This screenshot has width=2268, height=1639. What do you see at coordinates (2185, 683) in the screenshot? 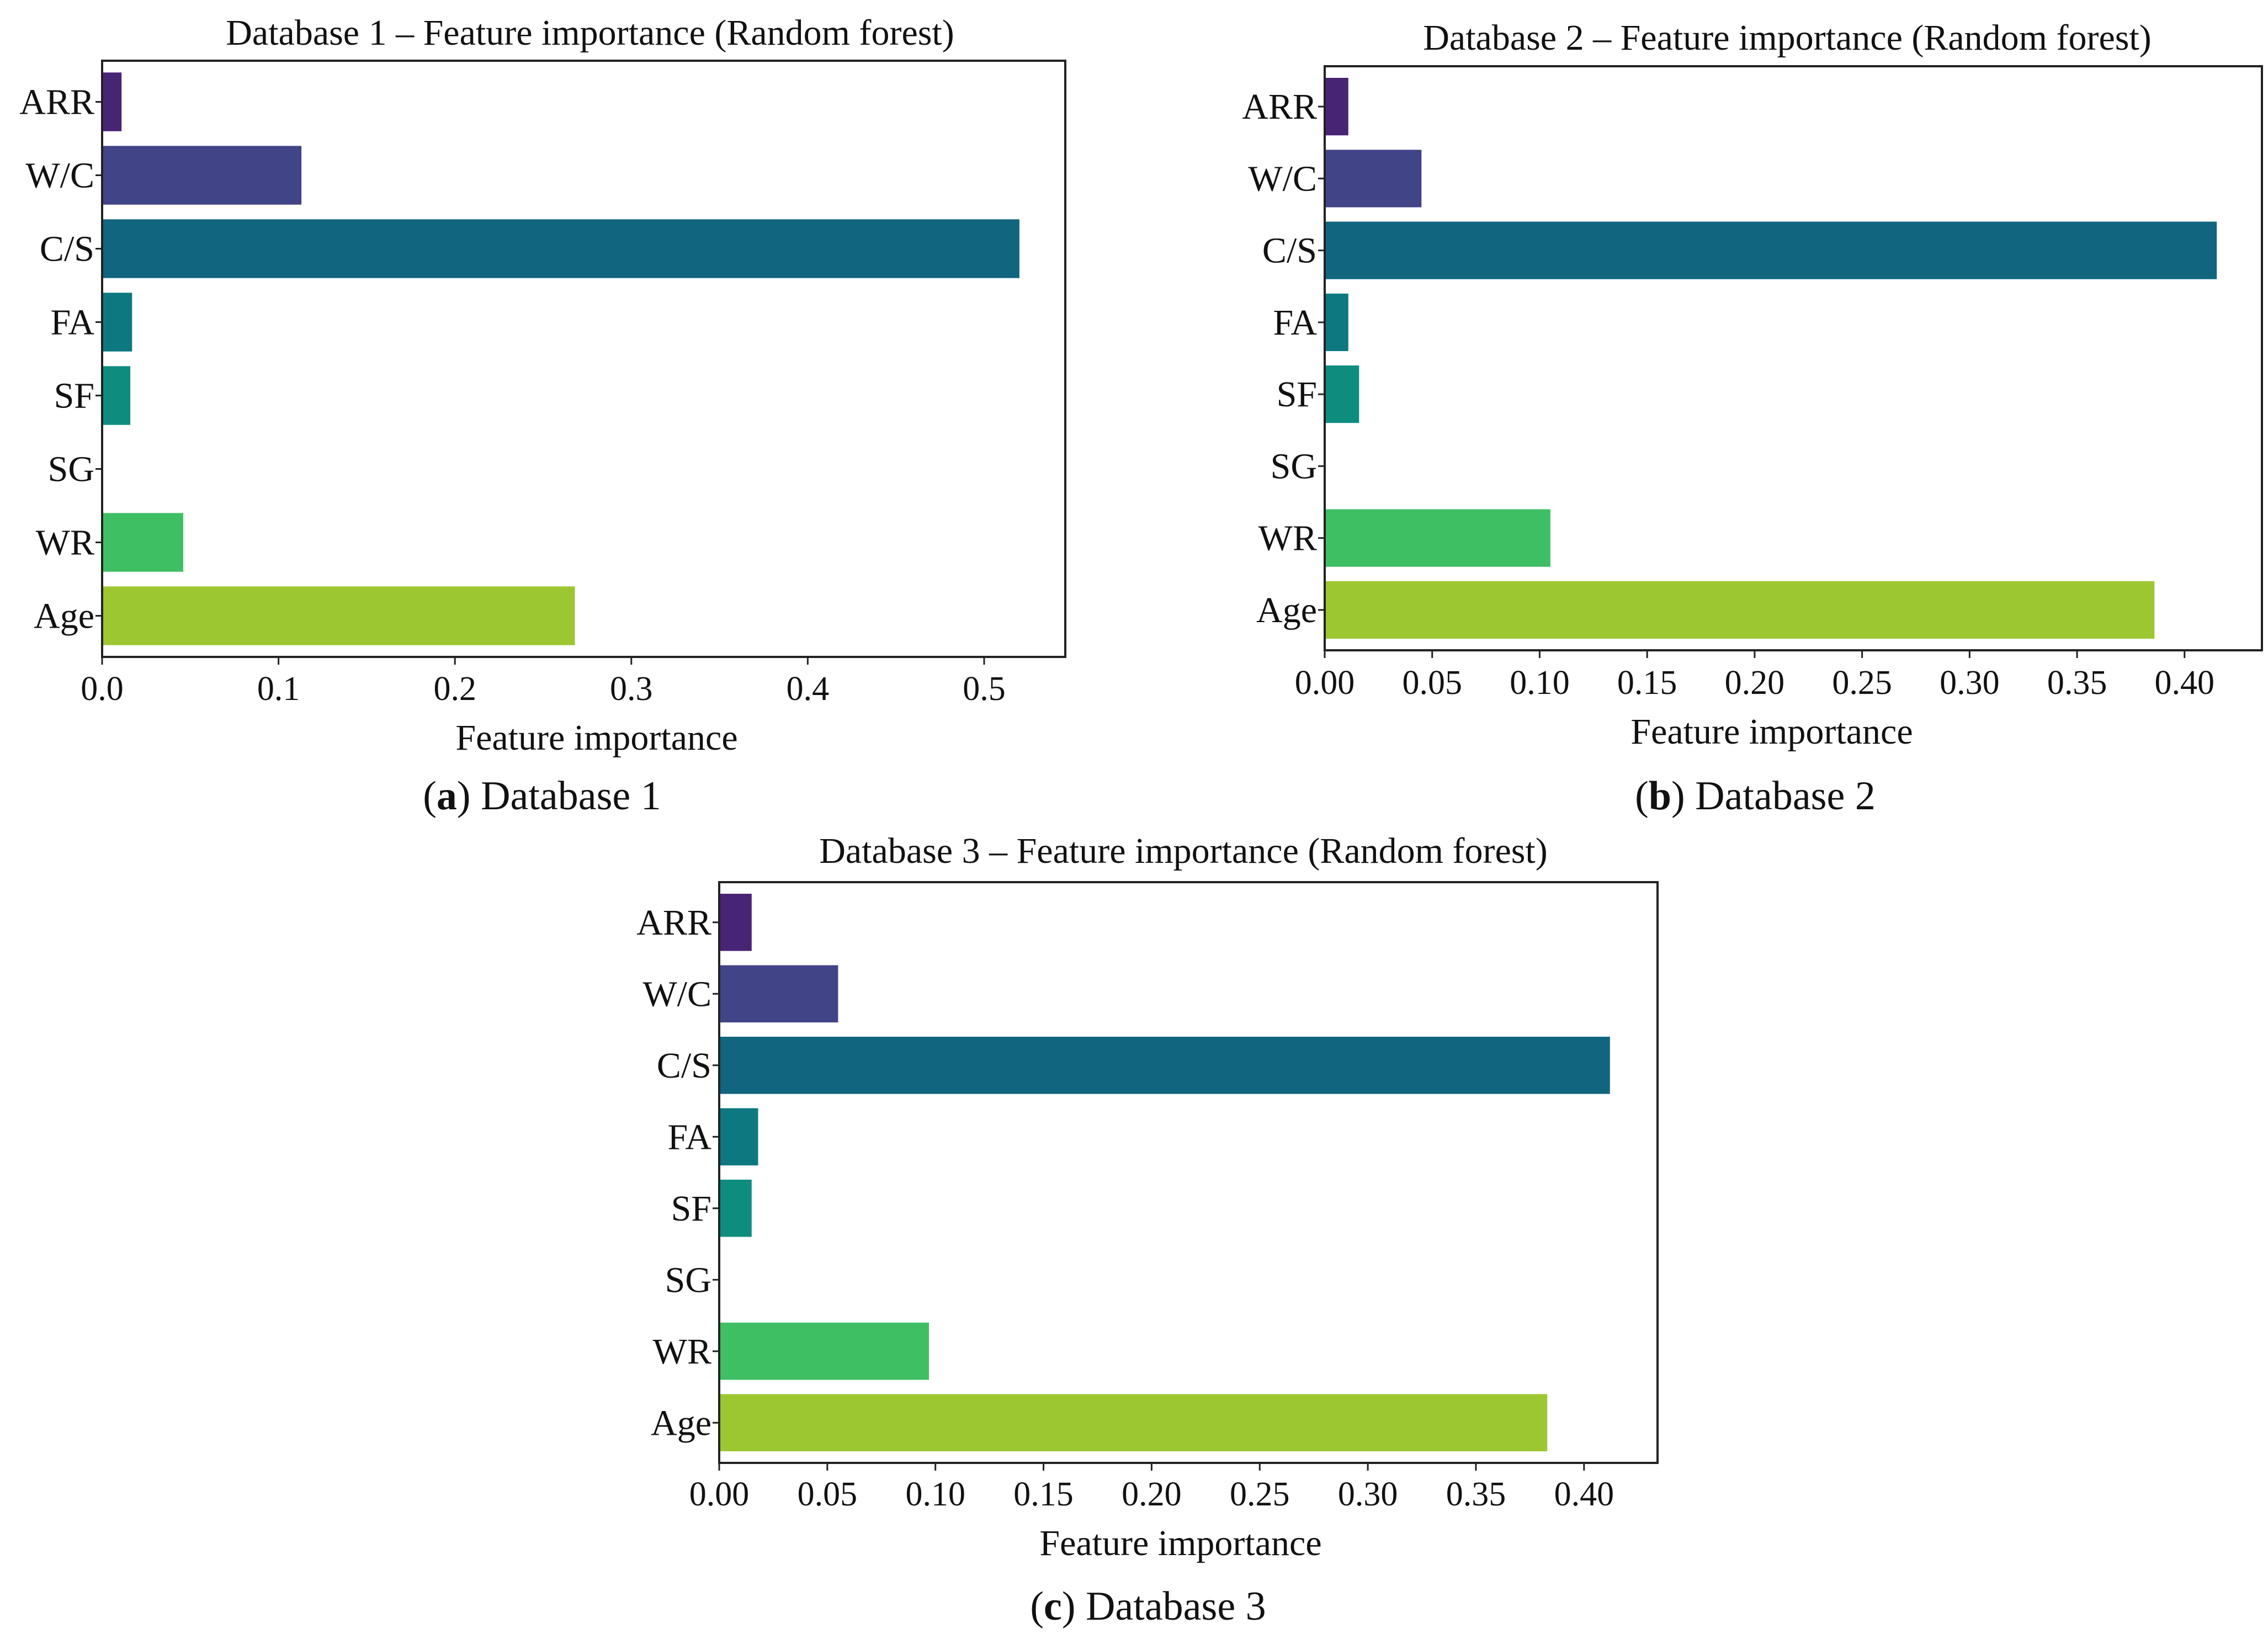
I see `panel-b-xtick-label-8: 0.40` at bounding box center [2185, 683].